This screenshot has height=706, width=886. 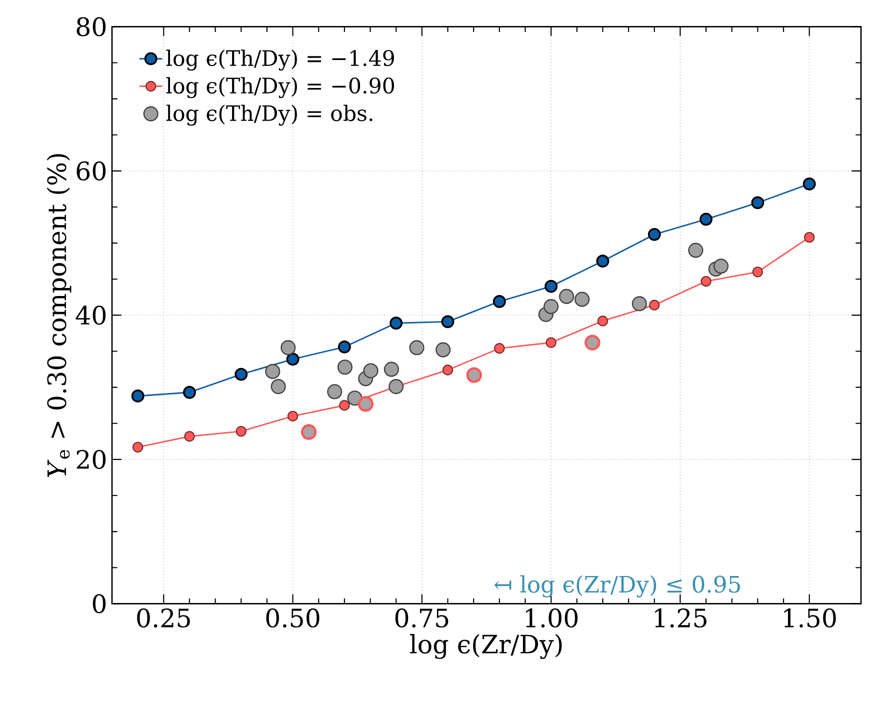 What do you see at coordinates (91, 171) in the screenshot?
I see `y-tick-label: 60` at bounding box center [91, 171].